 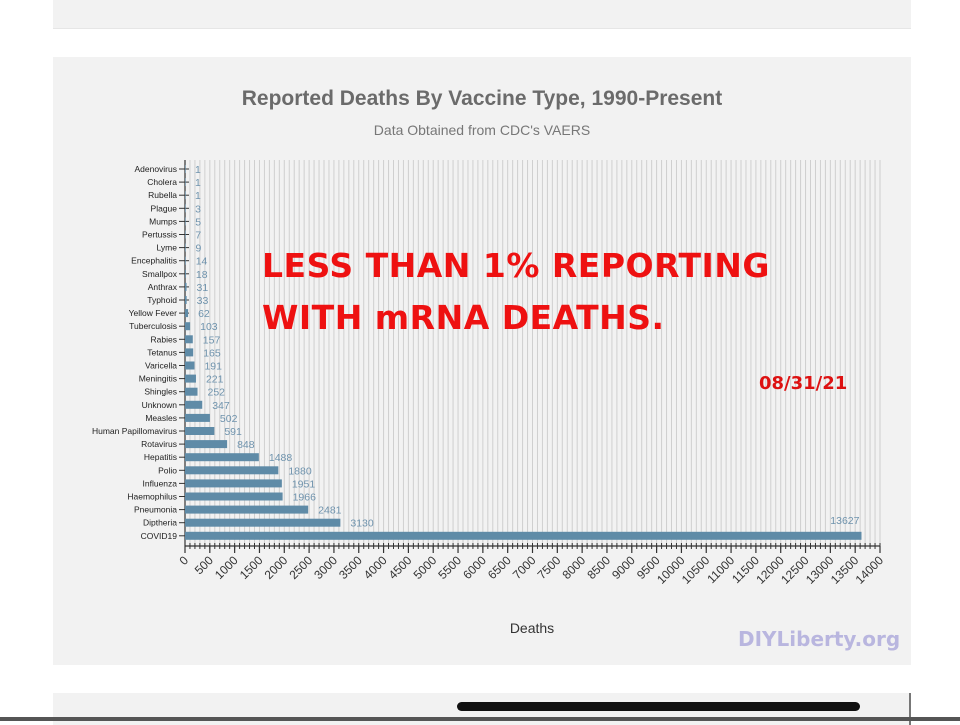 What do you see at coordinates (482, 130) in the screenshot?
I see `chart-subtitle: Data Obtained from CDC's VAERS` at bounding box center [482, 130].